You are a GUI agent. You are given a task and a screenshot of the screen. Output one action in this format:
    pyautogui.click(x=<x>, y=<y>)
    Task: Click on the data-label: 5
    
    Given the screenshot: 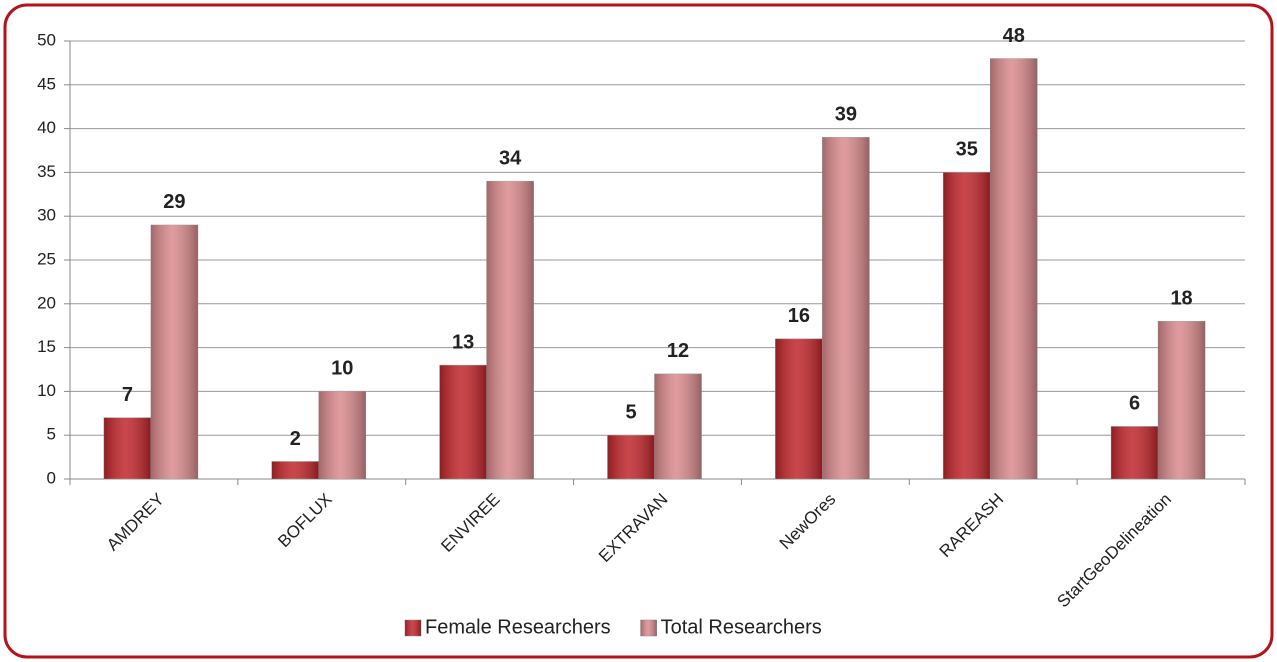 What is the action you would take?
    pyautogui.click(x=630, y=412)
    